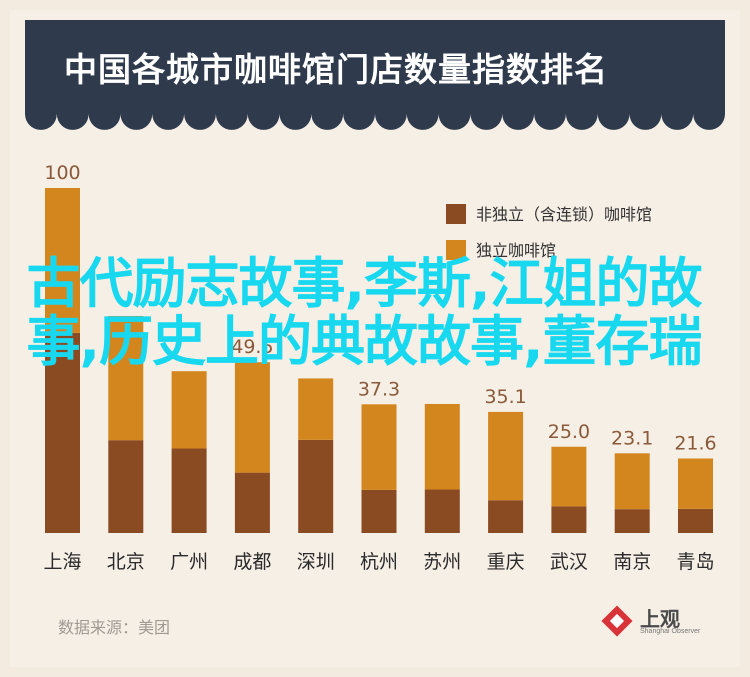 The width and height of the screenshot is (750, 677). I want to click on total-value-label: 23.1, so click(632, 438).